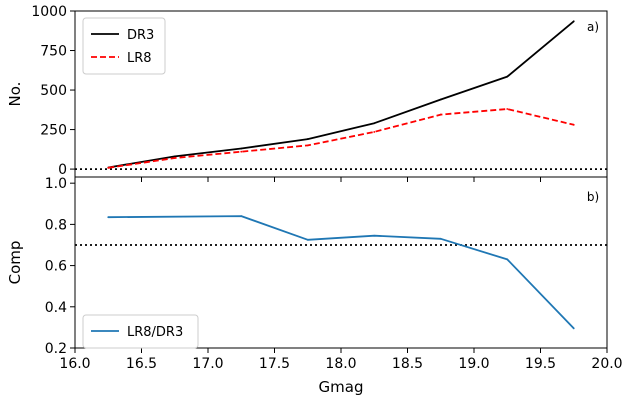  Describe the element at coordinates (56, 225) in the screenshot. I see `panel-b-y-tick-label: 0.8` at that location.